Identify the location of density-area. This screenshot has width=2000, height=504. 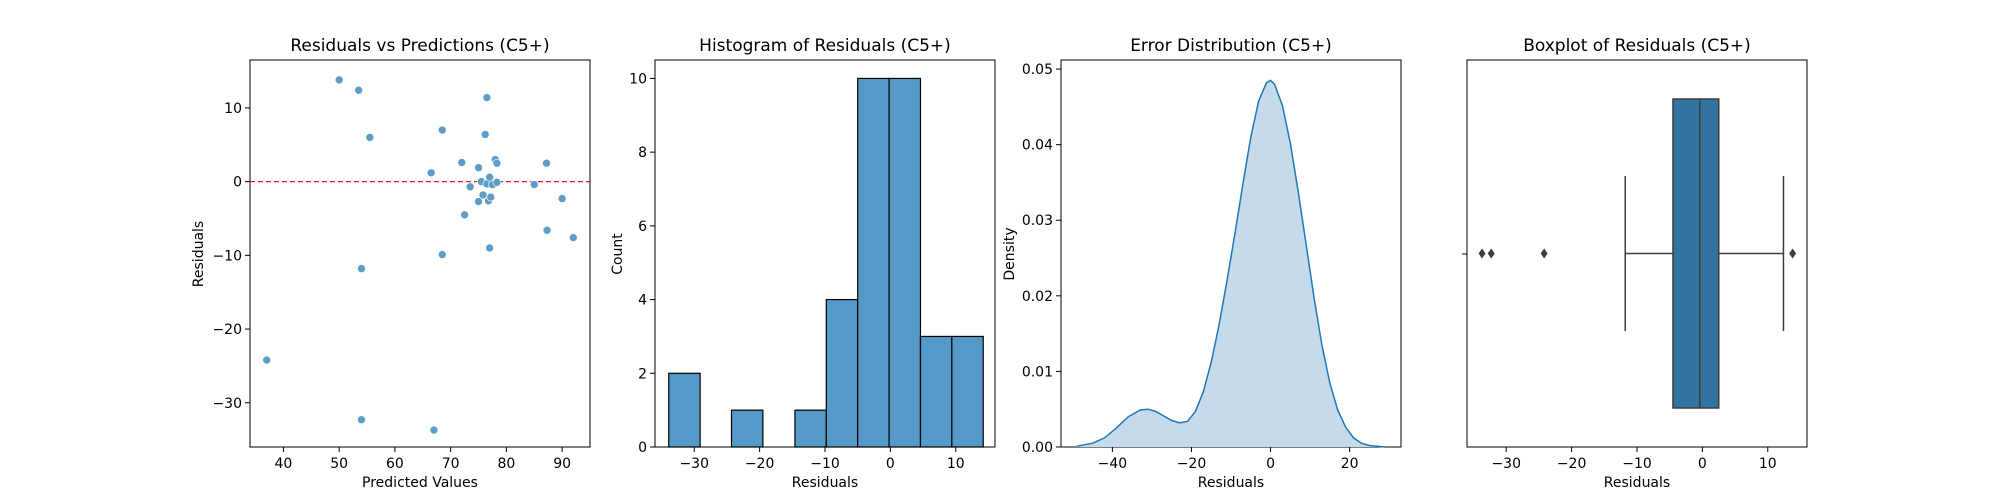
(1231, 264).